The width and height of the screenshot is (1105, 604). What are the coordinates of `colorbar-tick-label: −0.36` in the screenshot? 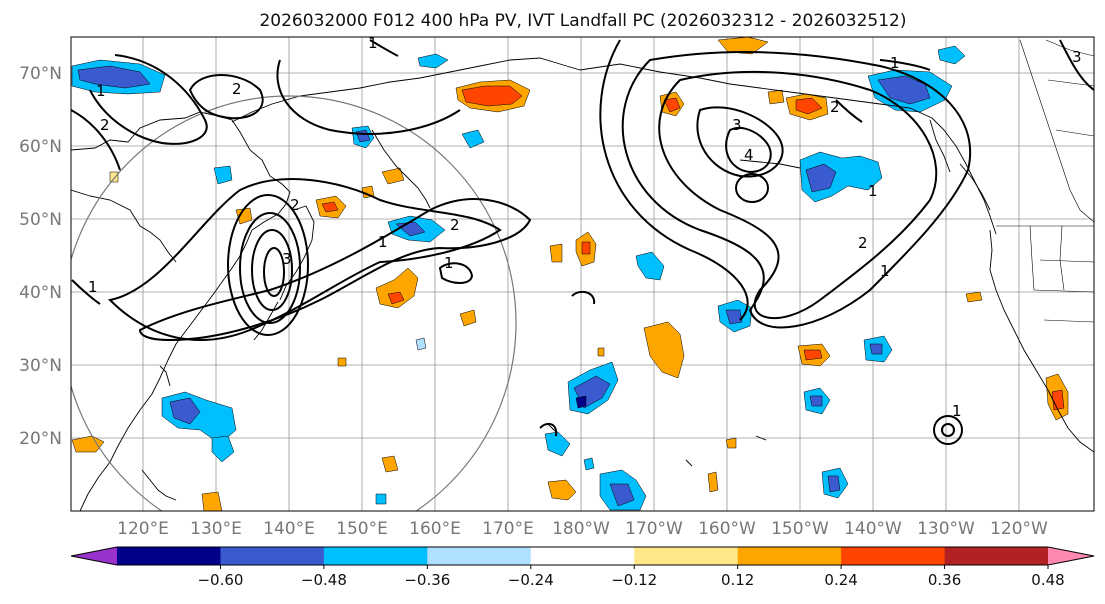 It's located at (427, 580).